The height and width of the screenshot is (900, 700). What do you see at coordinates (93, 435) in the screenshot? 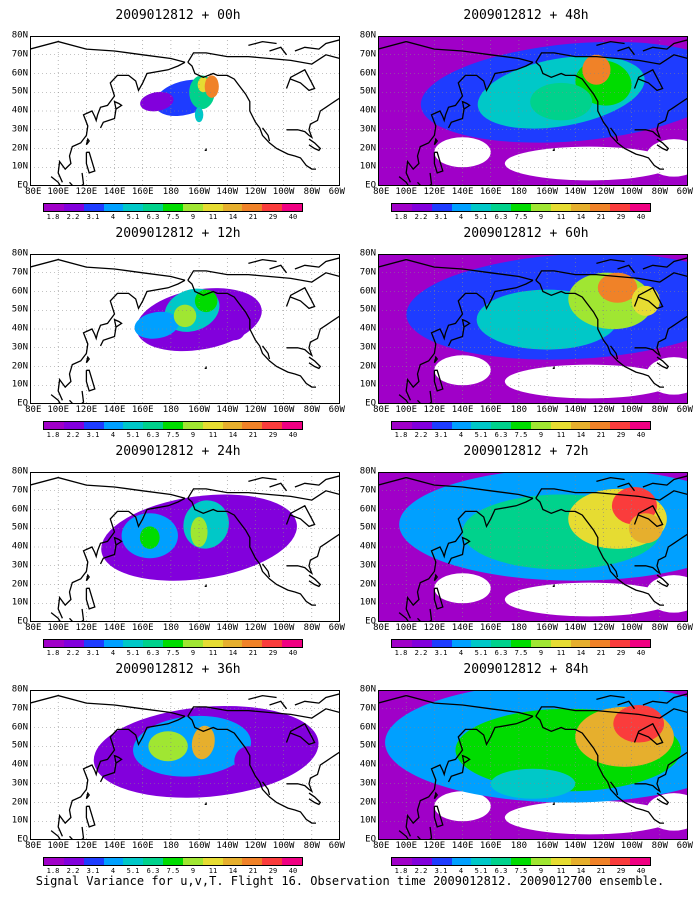
I see `colorbar-tick-label: 3.1` at bounding box center [93, 435].